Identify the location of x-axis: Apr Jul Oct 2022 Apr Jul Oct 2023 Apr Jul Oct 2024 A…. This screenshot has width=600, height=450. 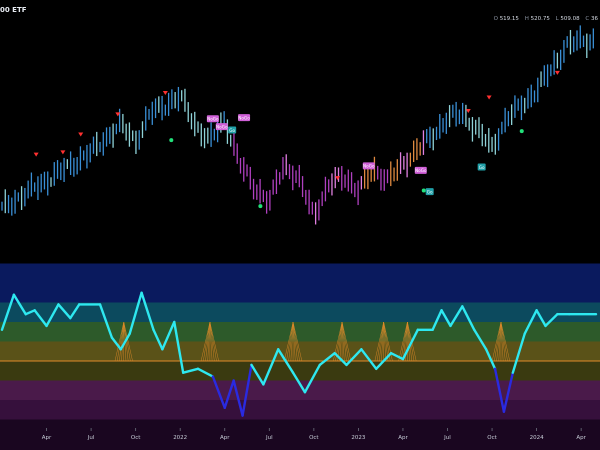
(314, 434).